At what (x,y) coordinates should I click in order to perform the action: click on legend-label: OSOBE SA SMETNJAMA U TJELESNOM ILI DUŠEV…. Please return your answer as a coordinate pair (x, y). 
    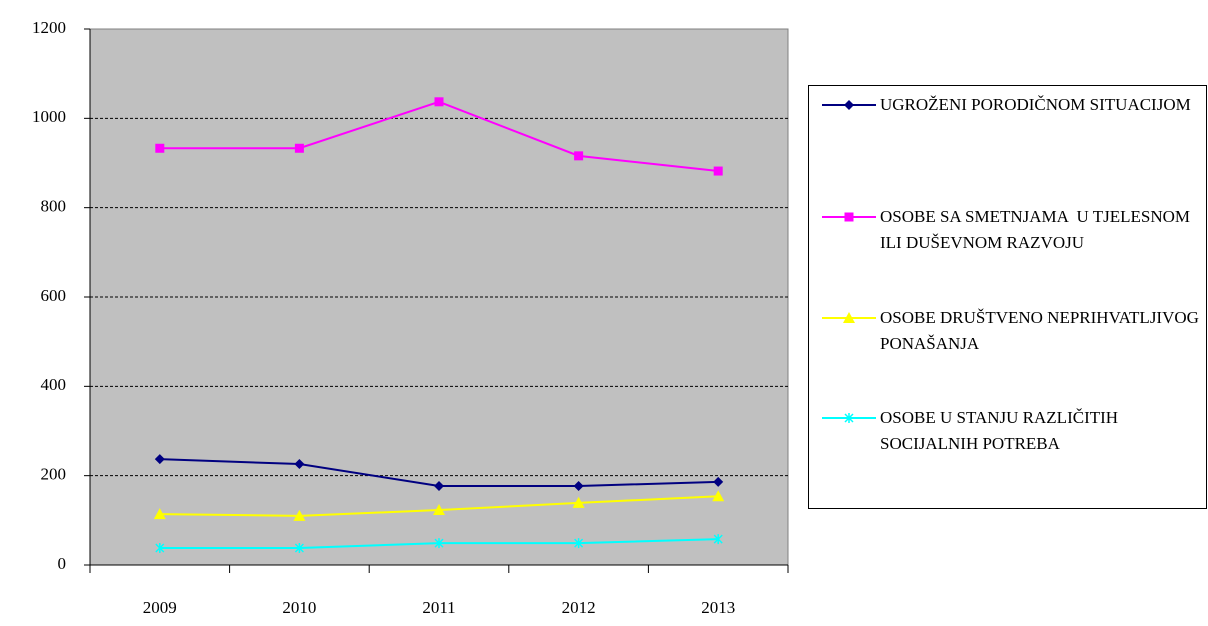
    Looking at the image, I should click on (1037, 229).